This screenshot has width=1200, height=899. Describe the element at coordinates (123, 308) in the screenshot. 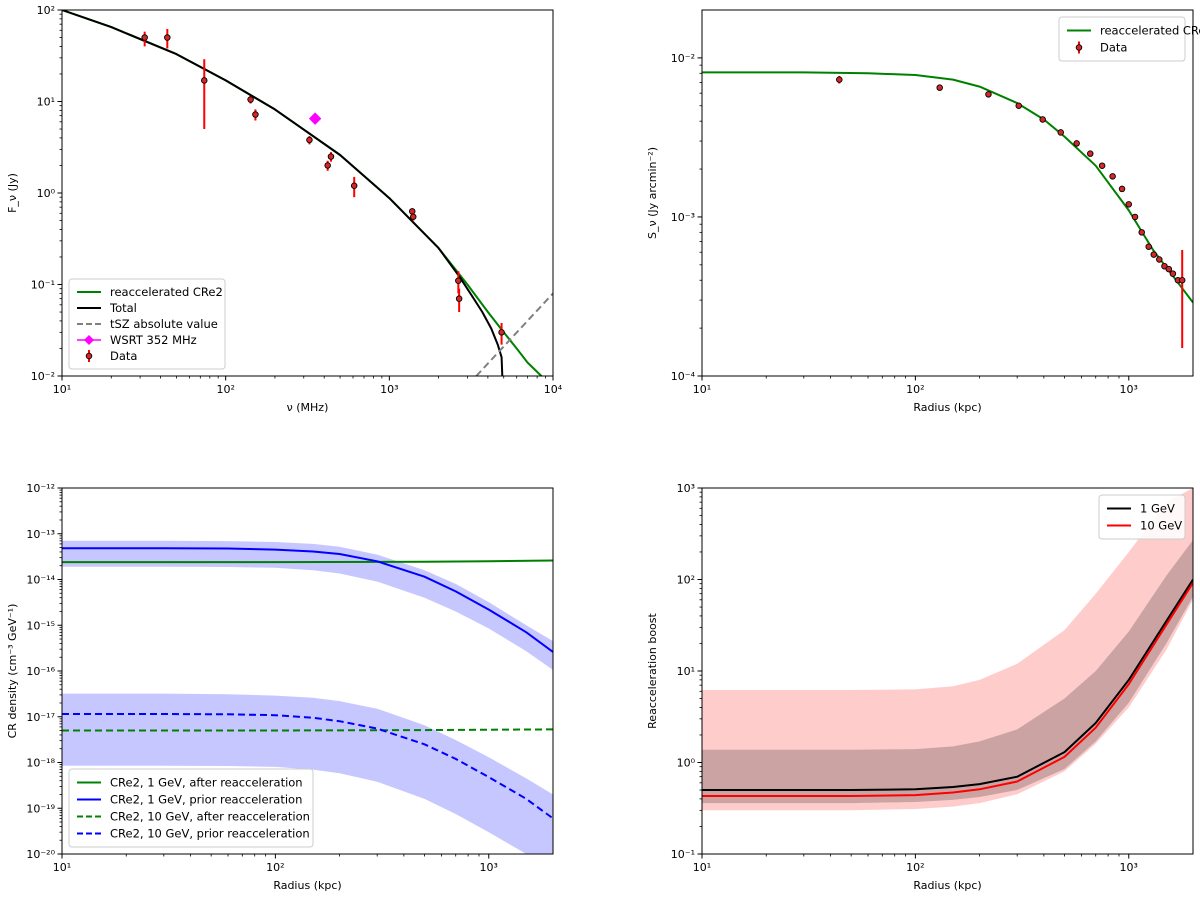

I see `legend-label: Total` at that location.